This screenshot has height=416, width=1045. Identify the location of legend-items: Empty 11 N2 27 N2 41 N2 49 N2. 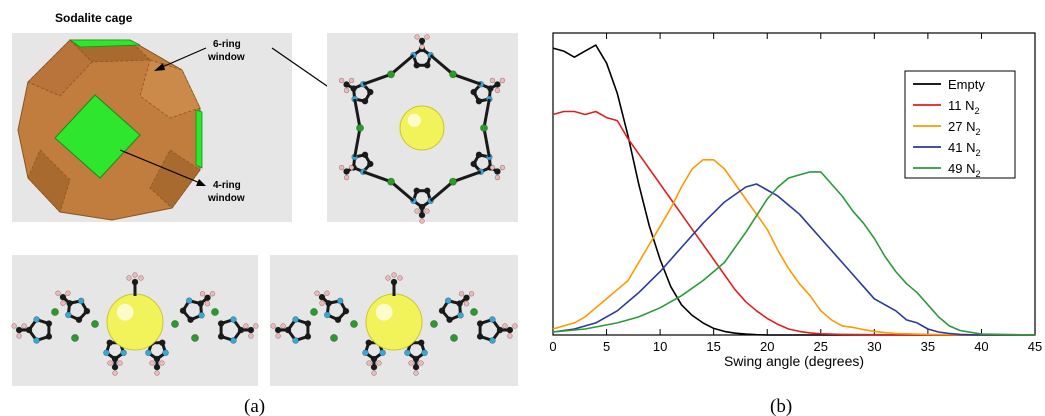
(949, 128).